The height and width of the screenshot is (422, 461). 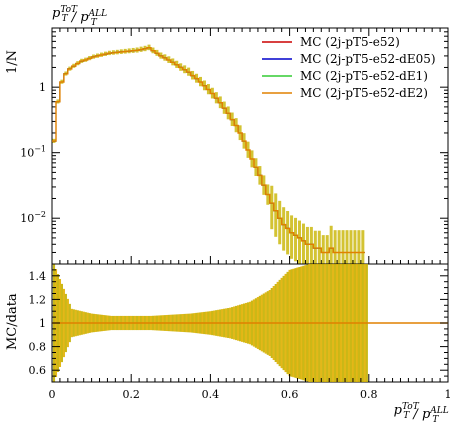 What do you see at coordinates (33, 217) in the screenshot?
I see `main-y-tick-label: 10⁻²` at bounding box center [33, 217].